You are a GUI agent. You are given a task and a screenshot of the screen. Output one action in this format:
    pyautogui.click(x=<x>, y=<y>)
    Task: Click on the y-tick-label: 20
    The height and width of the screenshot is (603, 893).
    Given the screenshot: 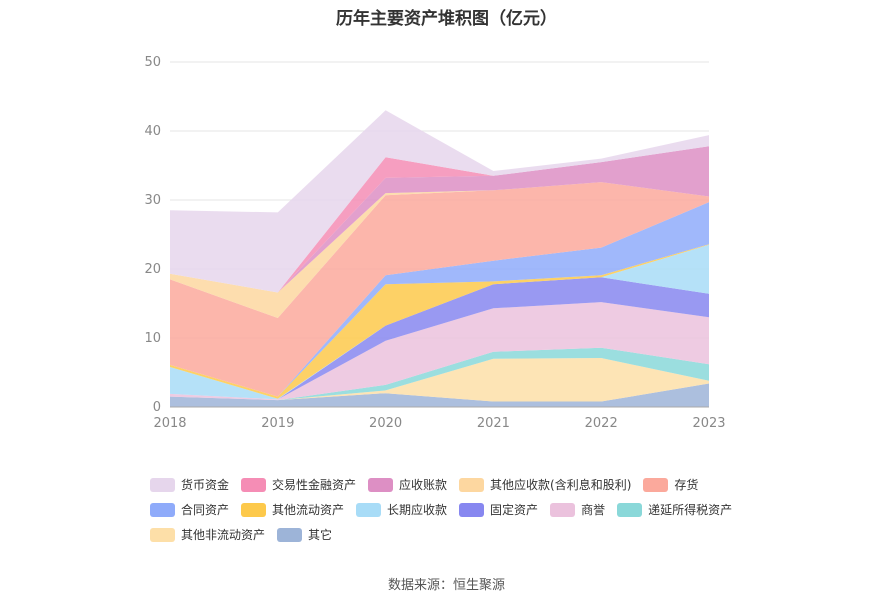 What is the action you would take?
    pyautogui.click(x=152, y=269)
    